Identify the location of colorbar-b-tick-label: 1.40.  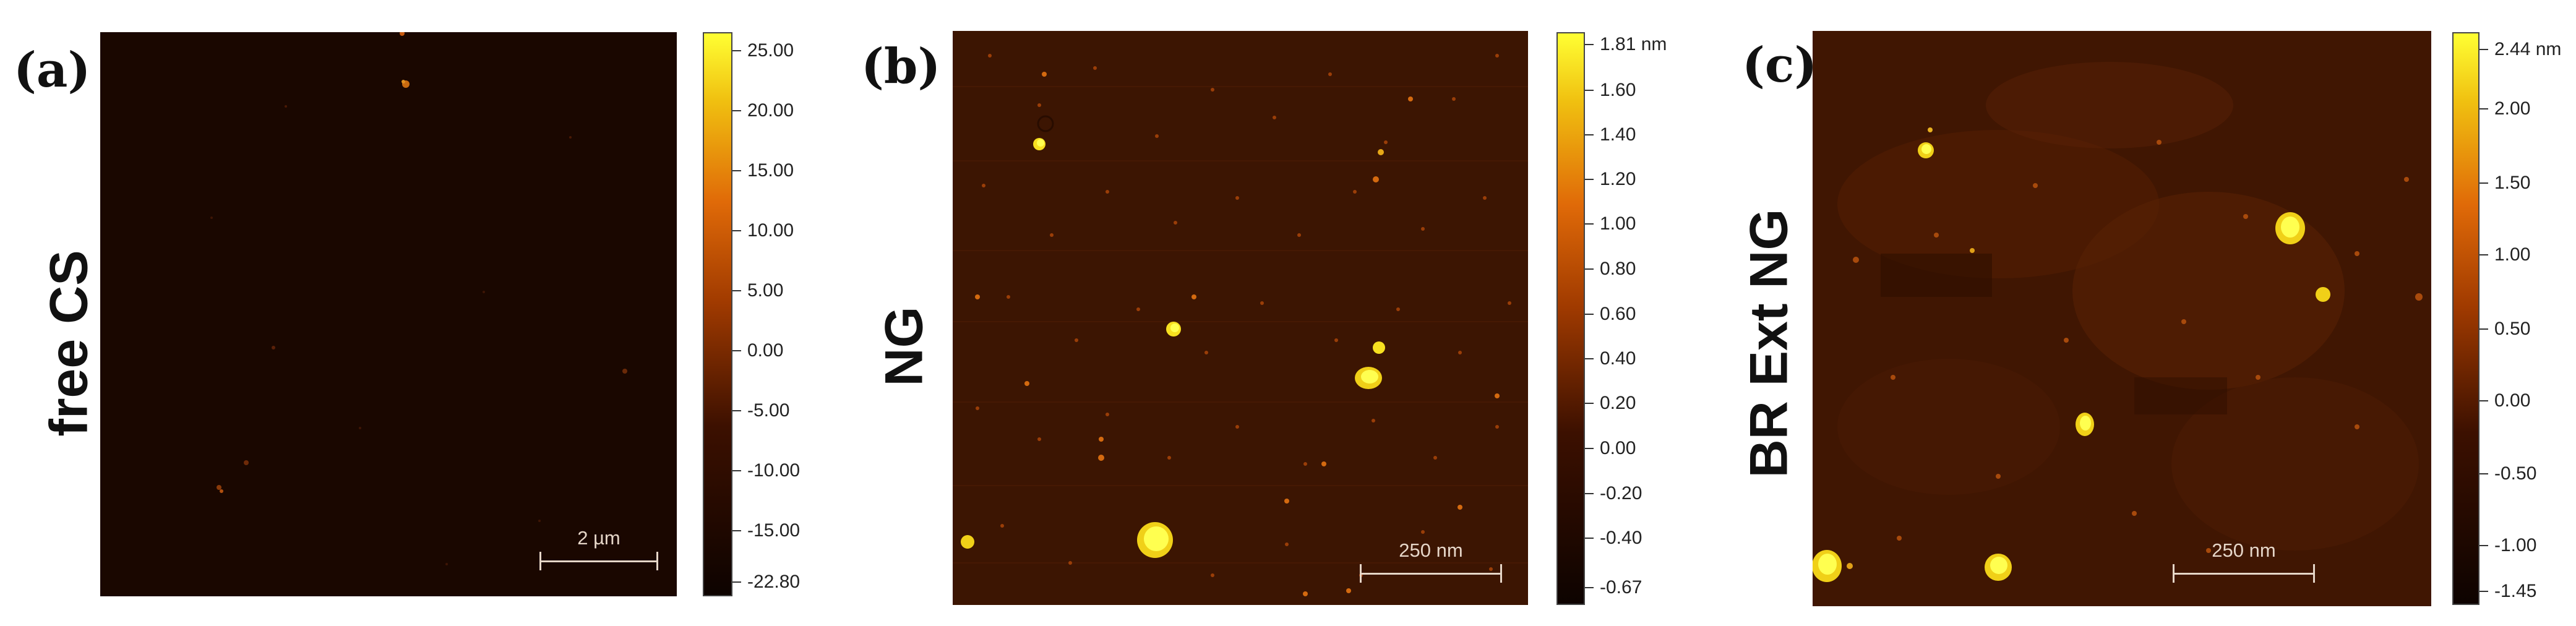
(1618, 134).